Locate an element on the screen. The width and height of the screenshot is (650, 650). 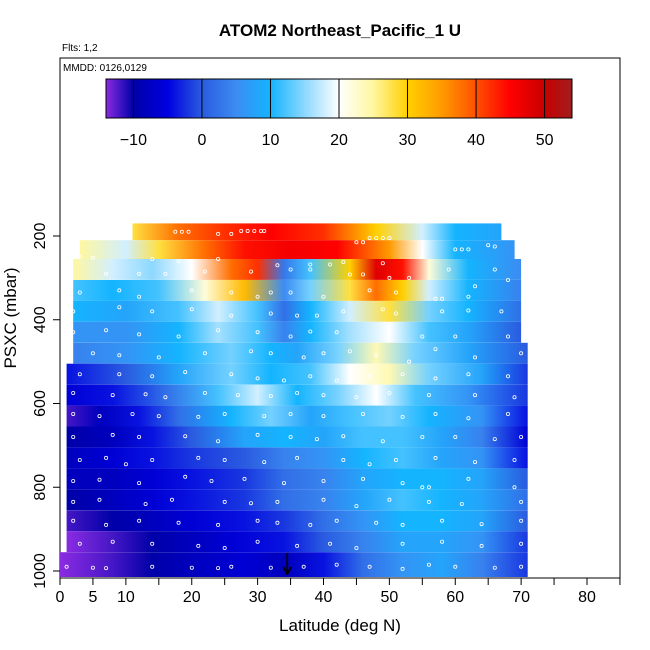
x-tick-label: 80 is located at coordinates (587, 597).